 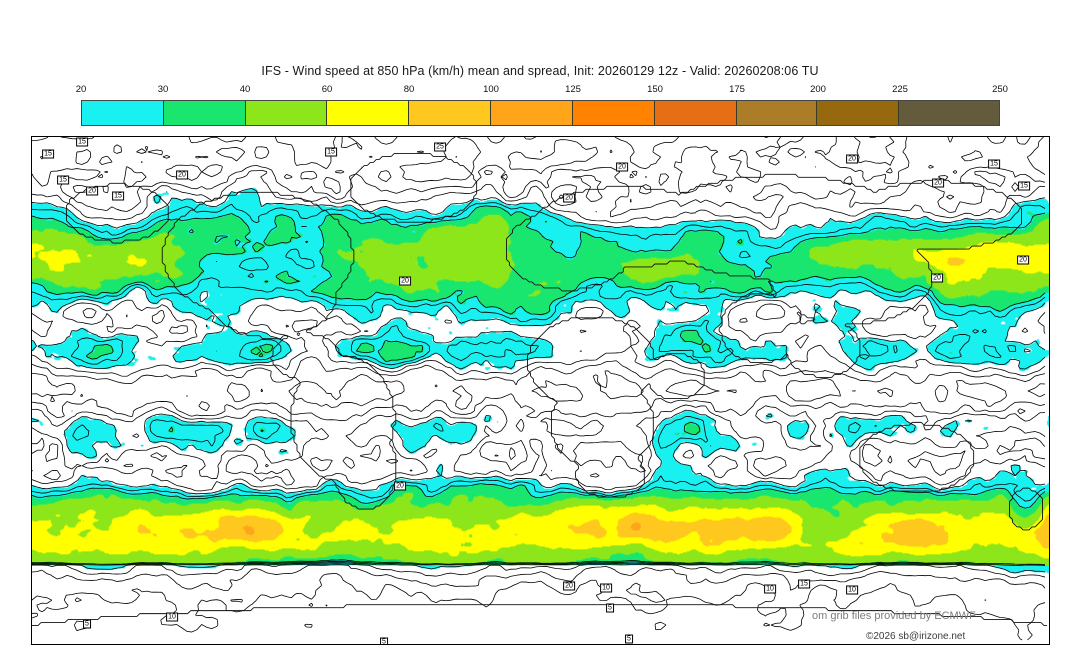 I want to click on colorbar-tick-250: 250, so click(x=1000, y=89).